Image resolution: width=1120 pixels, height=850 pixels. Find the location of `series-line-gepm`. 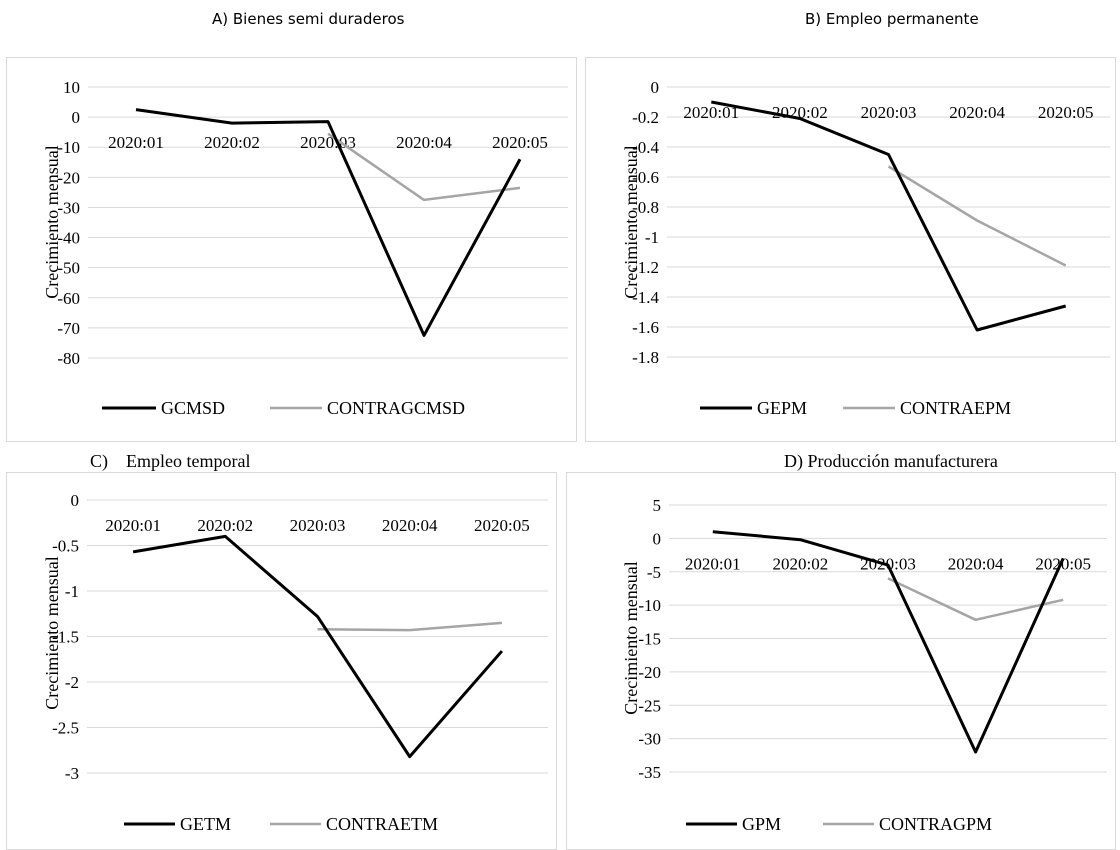

series-line-gepm is located at coordinates (889, 216).